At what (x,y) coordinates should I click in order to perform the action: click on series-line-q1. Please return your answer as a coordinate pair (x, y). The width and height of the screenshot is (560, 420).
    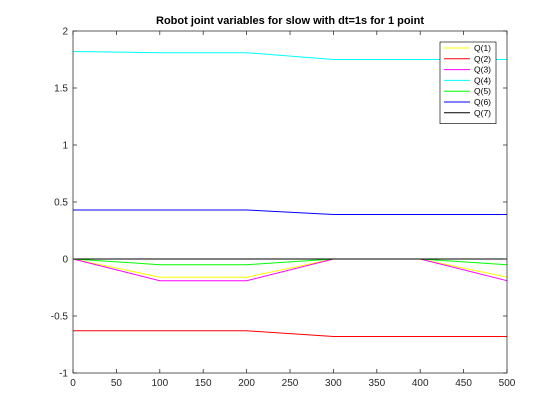
    Looking at the image, I should click on (290, 268).